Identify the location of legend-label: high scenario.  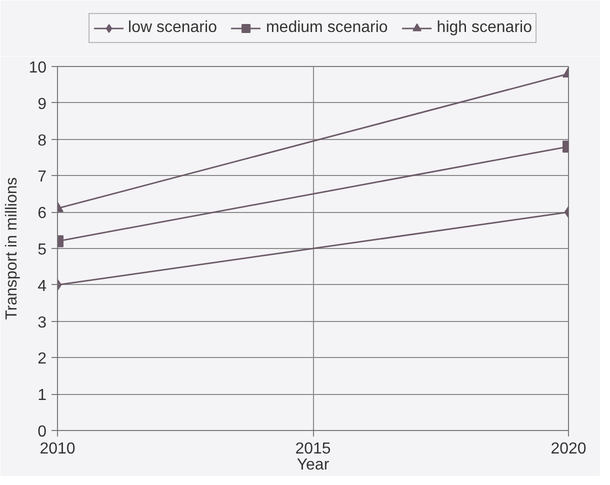
(484, 28).